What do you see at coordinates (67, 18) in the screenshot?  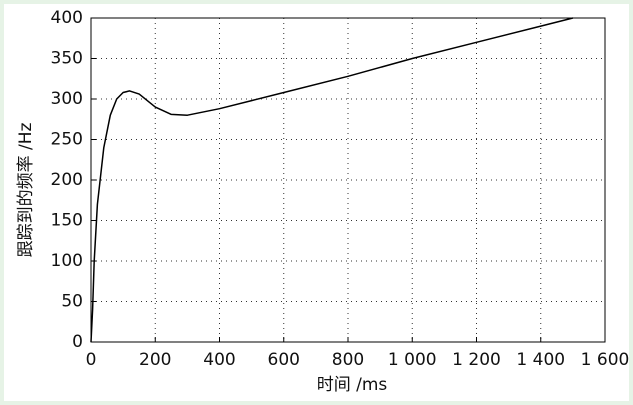 I see `y-tick-label: 400` at bounding box center [67, 18].